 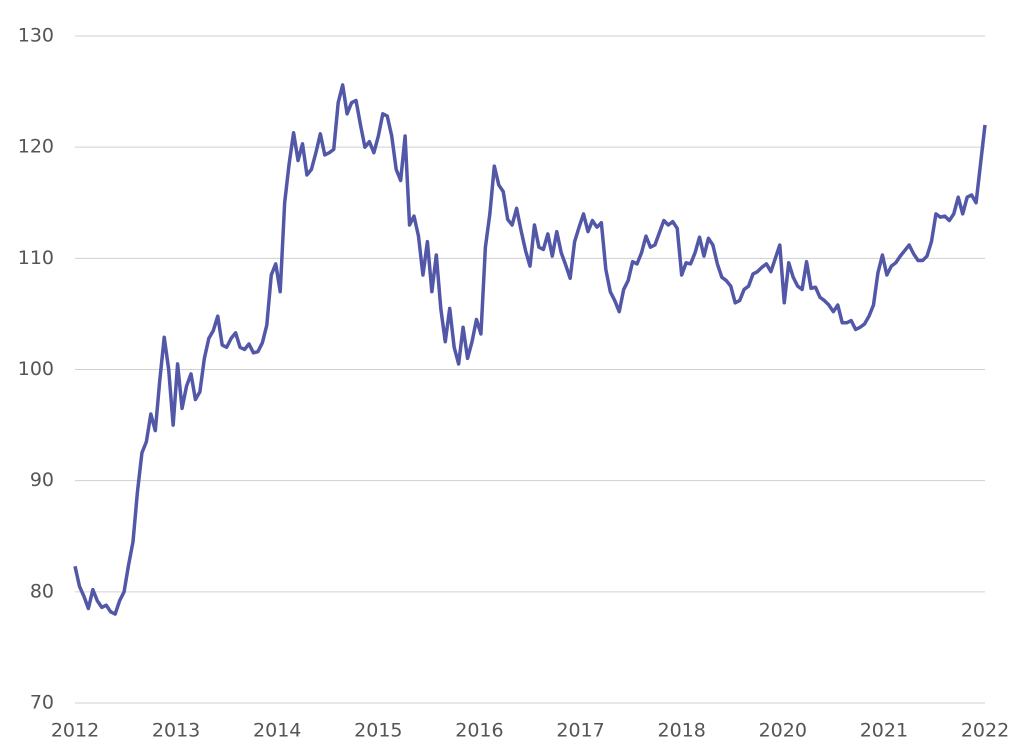 What do you see at coordinates (884, 731) in the screenshot?
I see `x-tick-label: 2021` at bounding box center [884, 731].